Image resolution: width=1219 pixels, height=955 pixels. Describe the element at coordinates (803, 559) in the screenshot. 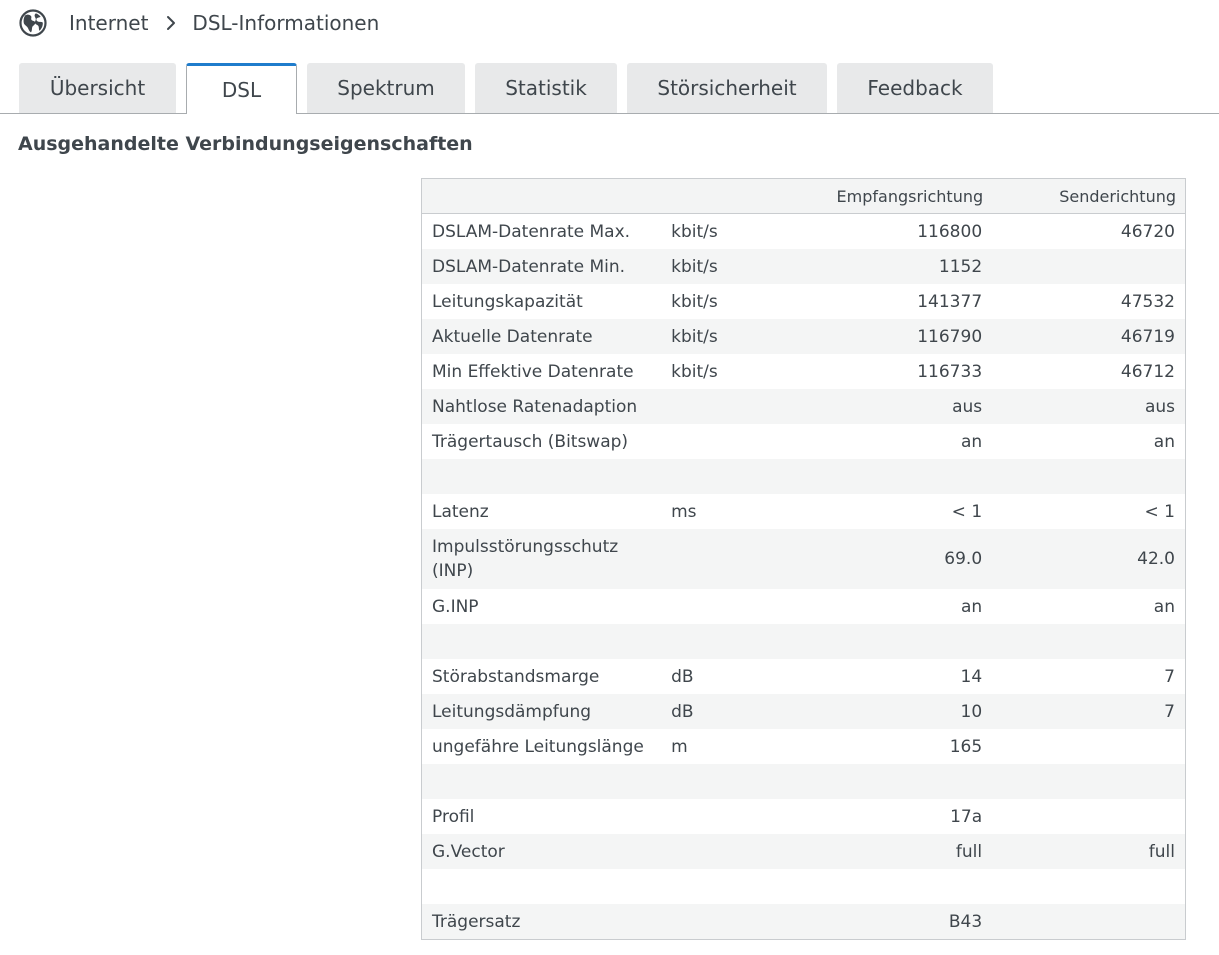

I see `table-row: Impulsstörungsschutz (INP) 69.0 42.0` at that location.